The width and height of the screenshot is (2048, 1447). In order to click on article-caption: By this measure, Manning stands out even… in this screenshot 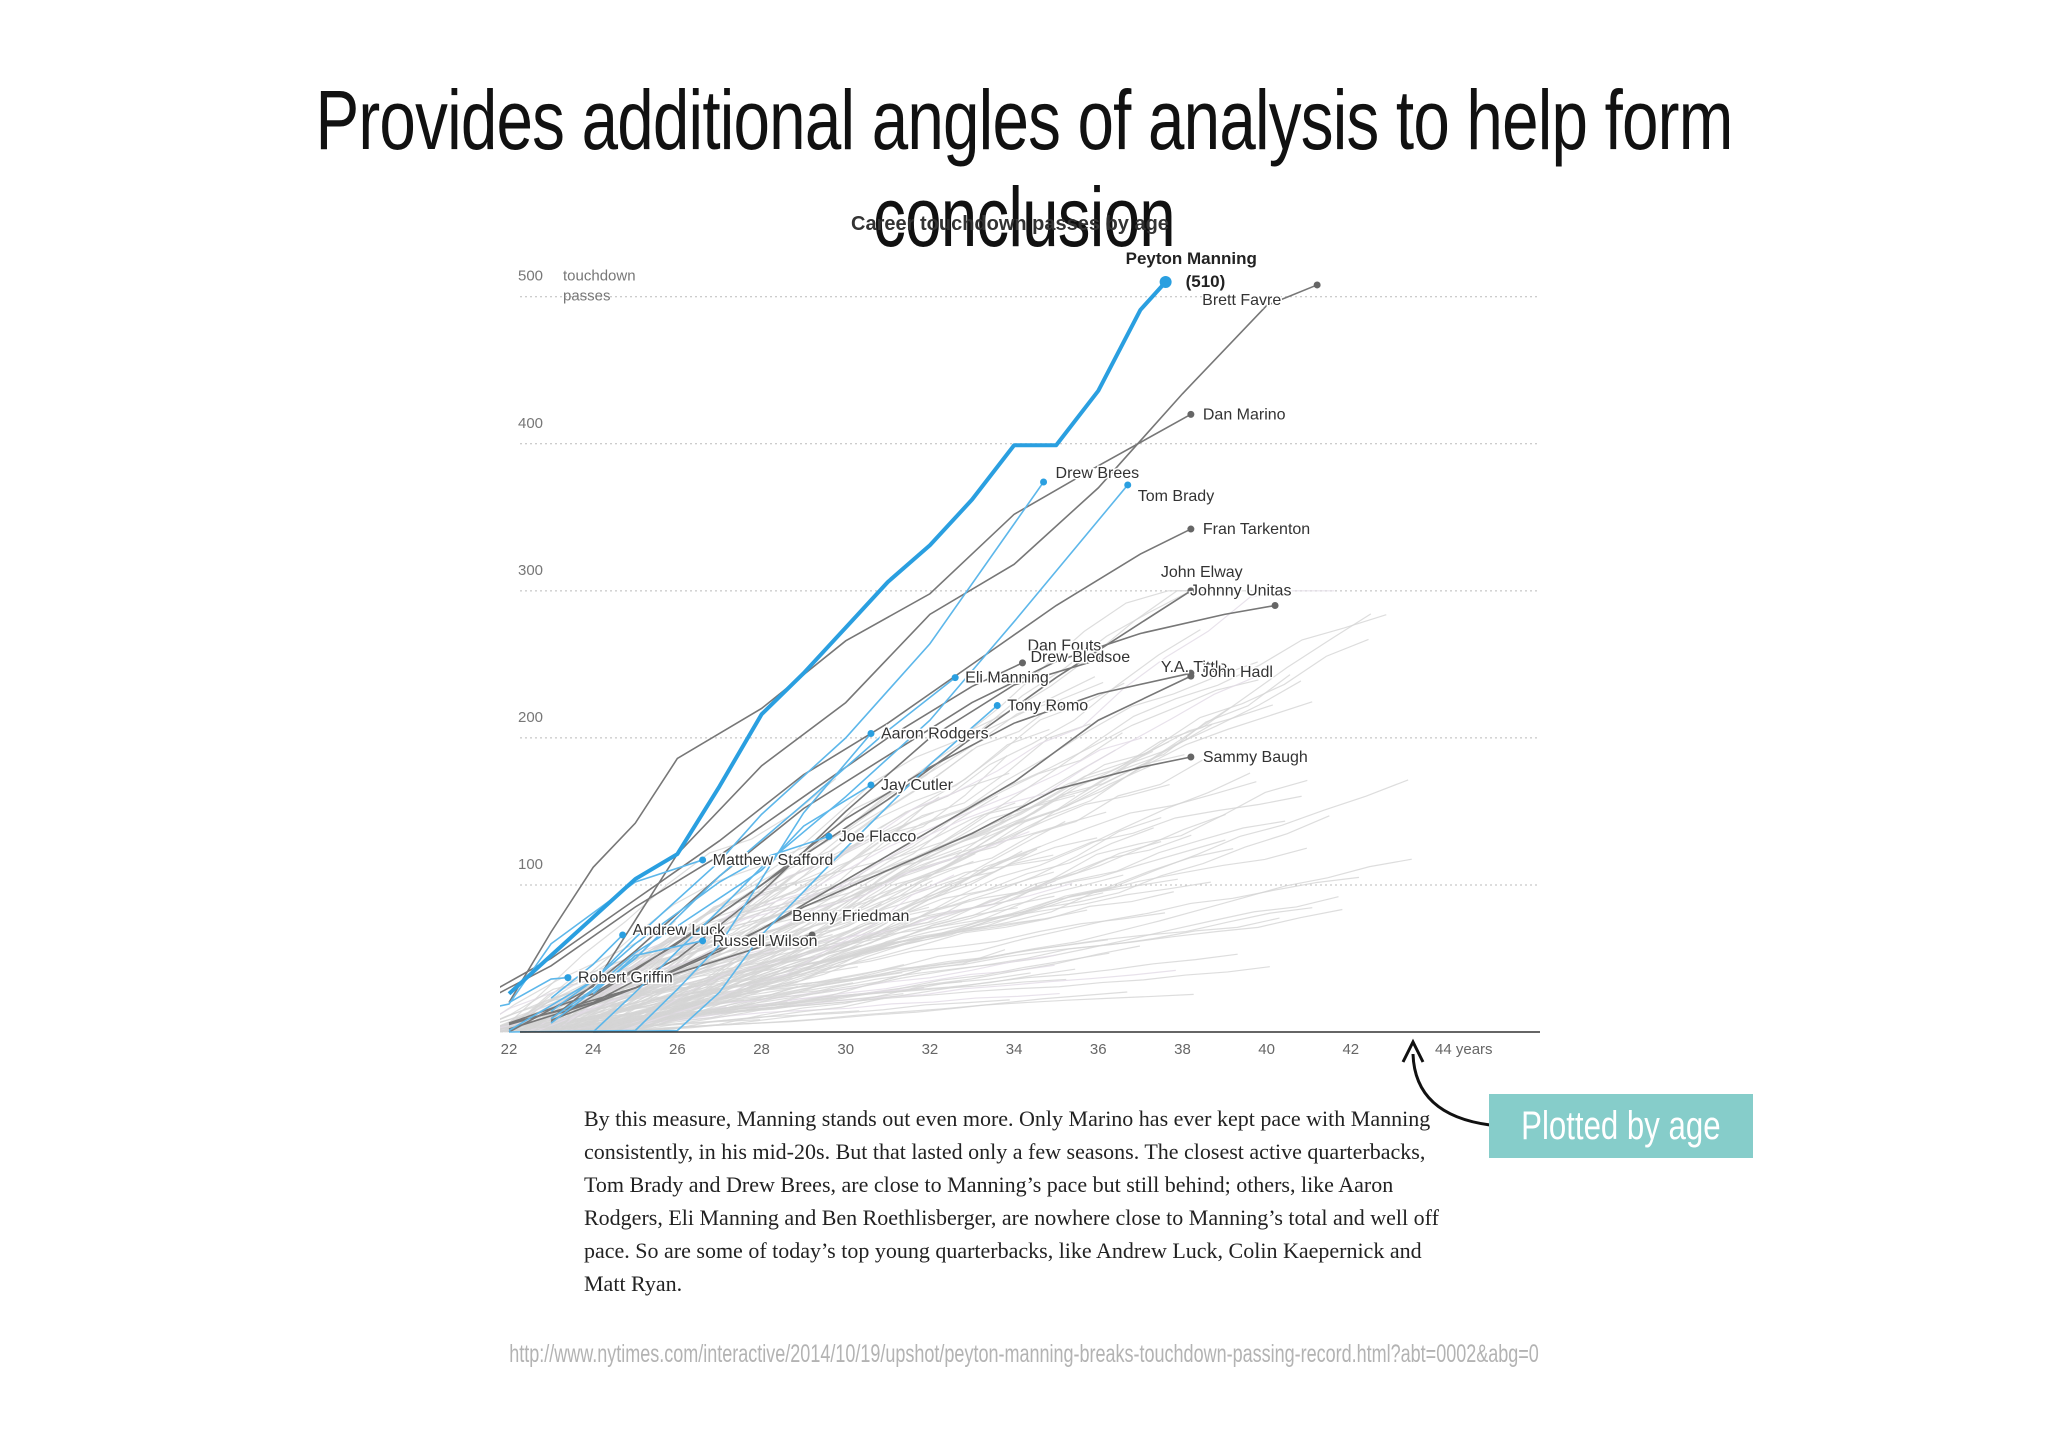, I will do `click(1011, 1201)`.